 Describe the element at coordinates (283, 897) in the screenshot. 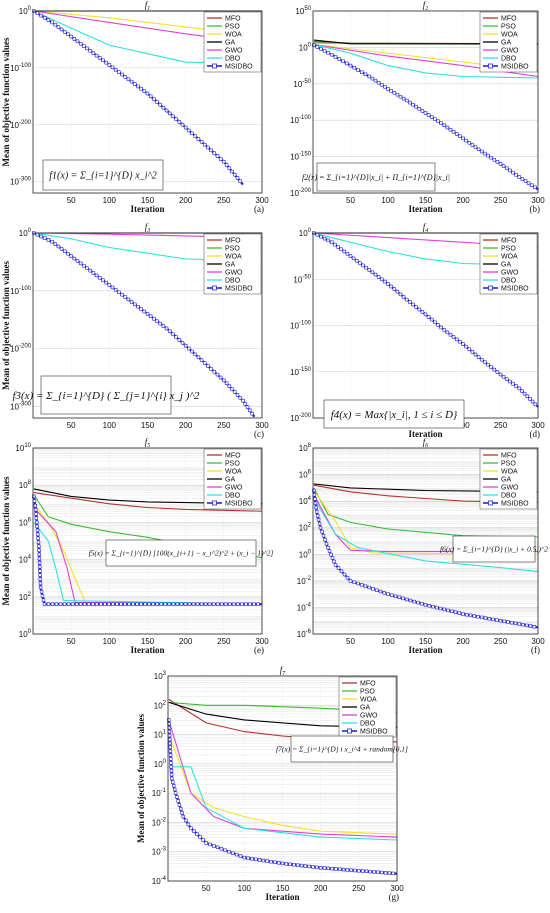

I see `x-axis-label: Iteration` at that location.